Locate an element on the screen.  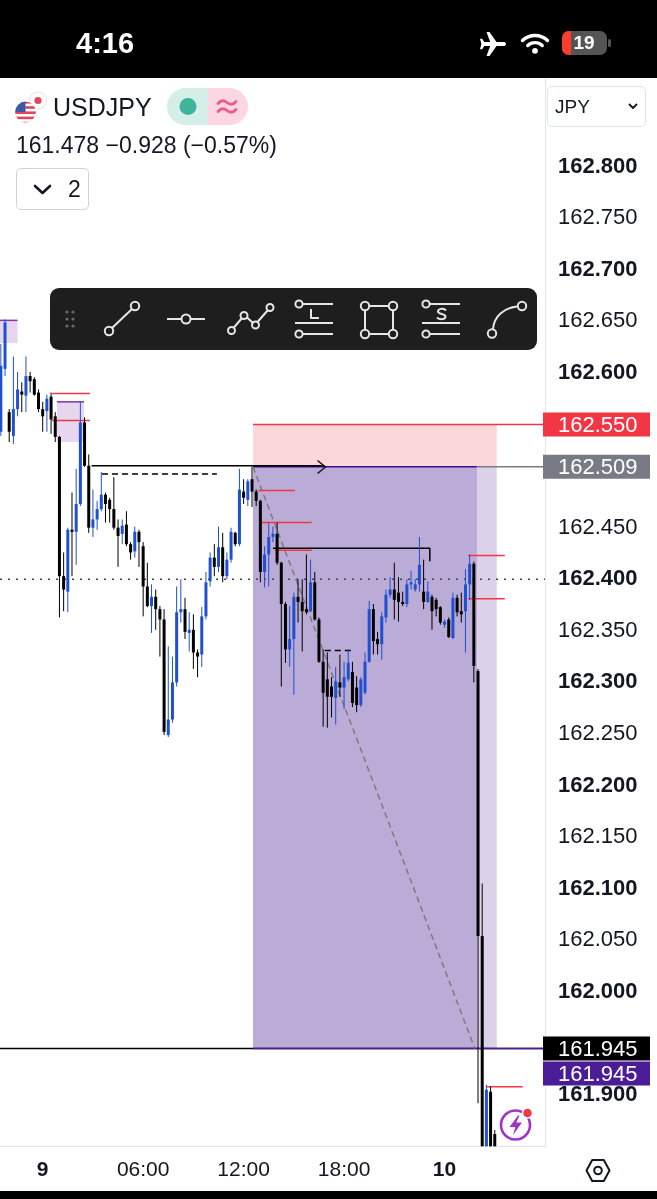
text: USDJPY is located at coordinates (102, 107).